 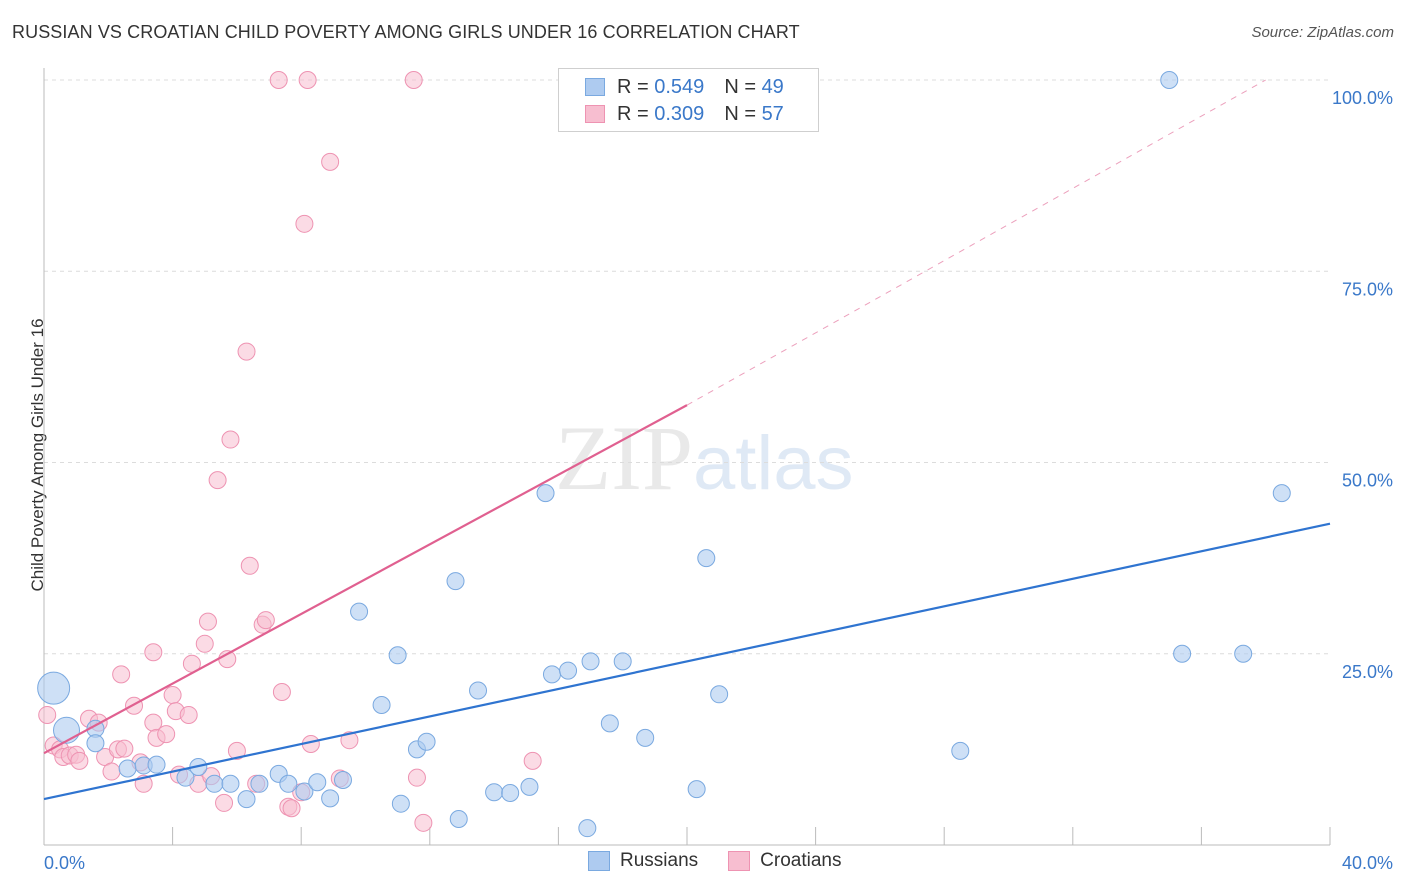 I want to click on r-value: 0.549, so click(x=679, y=86).